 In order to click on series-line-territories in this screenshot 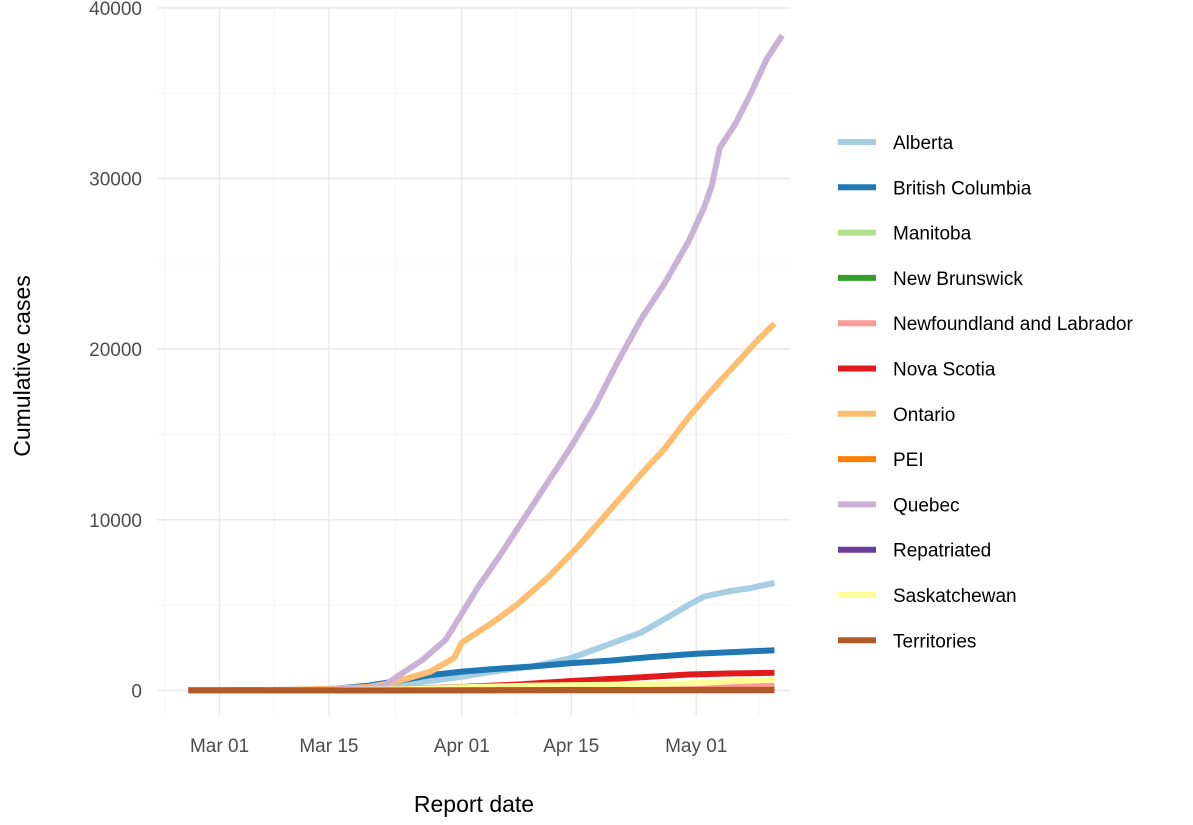, I will do `click(481, 690)`.